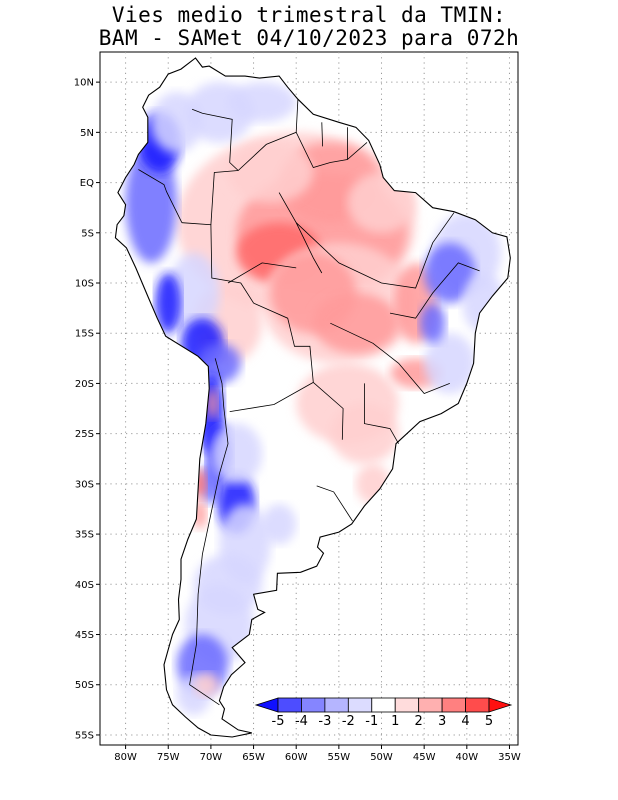 Image resolution: width=618 pixels, height=800 pixels. I want to click on lon-label: 70W, so click(211, 757).